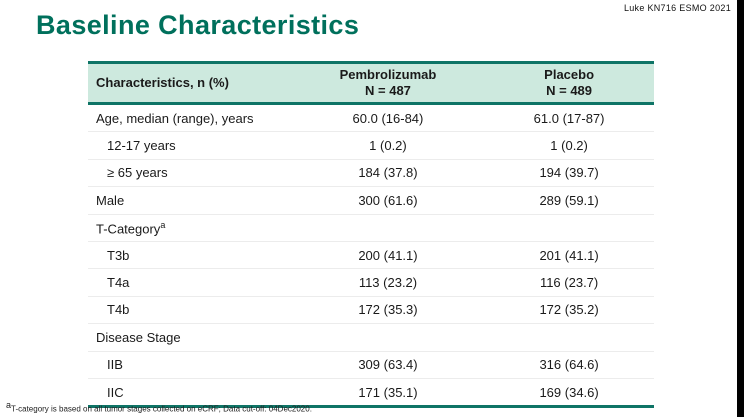 This screenshot has width=744, height=417. I want to click on pembrolizumab-value: 60.0 (16-84), so click(388, 118).